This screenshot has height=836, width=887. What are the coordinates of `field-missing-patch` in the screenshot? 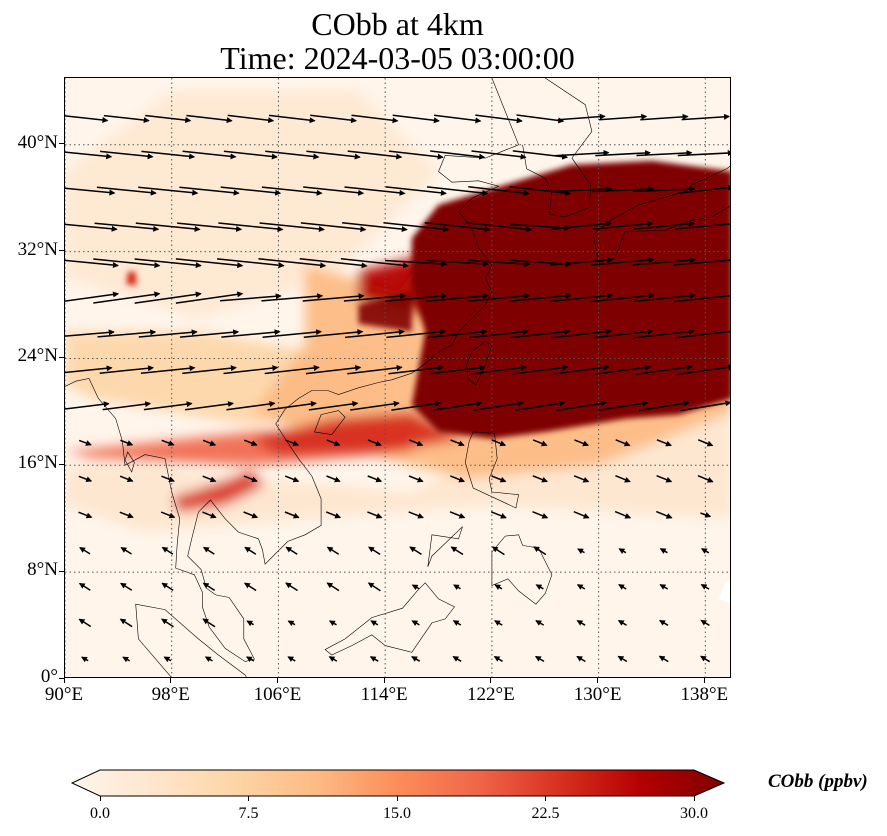 It's located at (724, 591).